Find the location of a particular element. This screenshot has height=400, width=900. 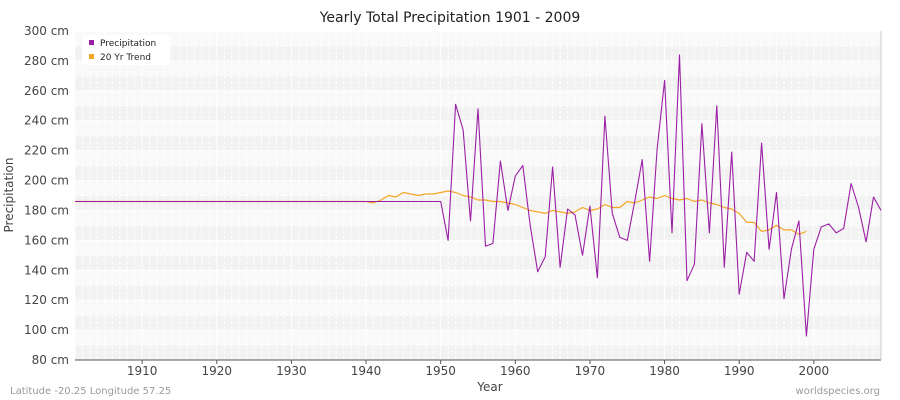

x-tick-label: 1910 is located at coordinates (142, 371).